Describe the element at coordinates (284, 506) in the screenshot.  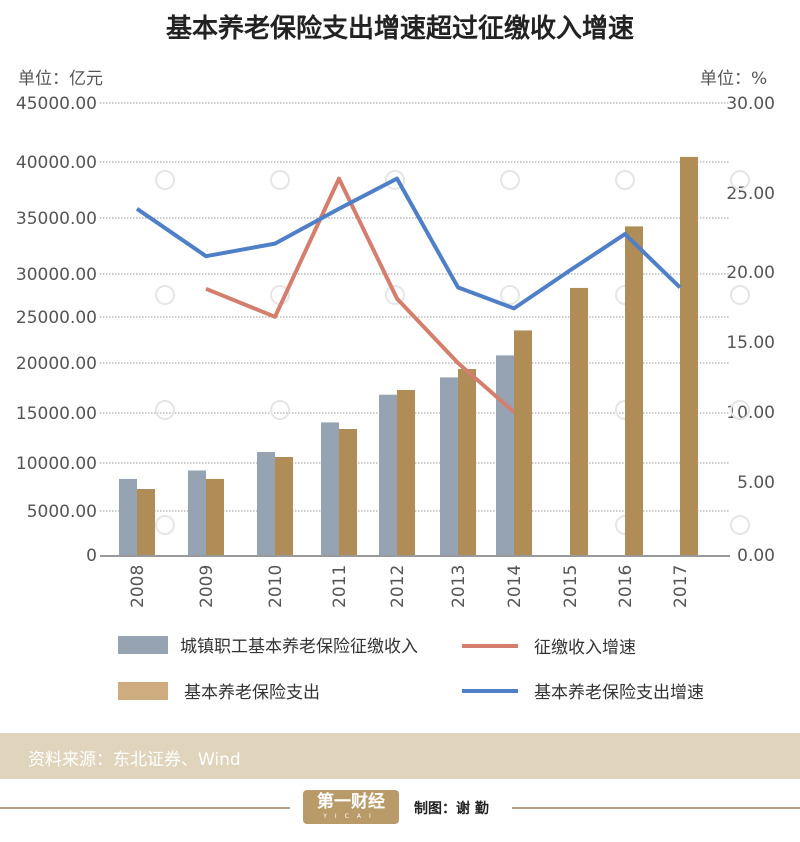
I see `bar-2010-expense` at that location.